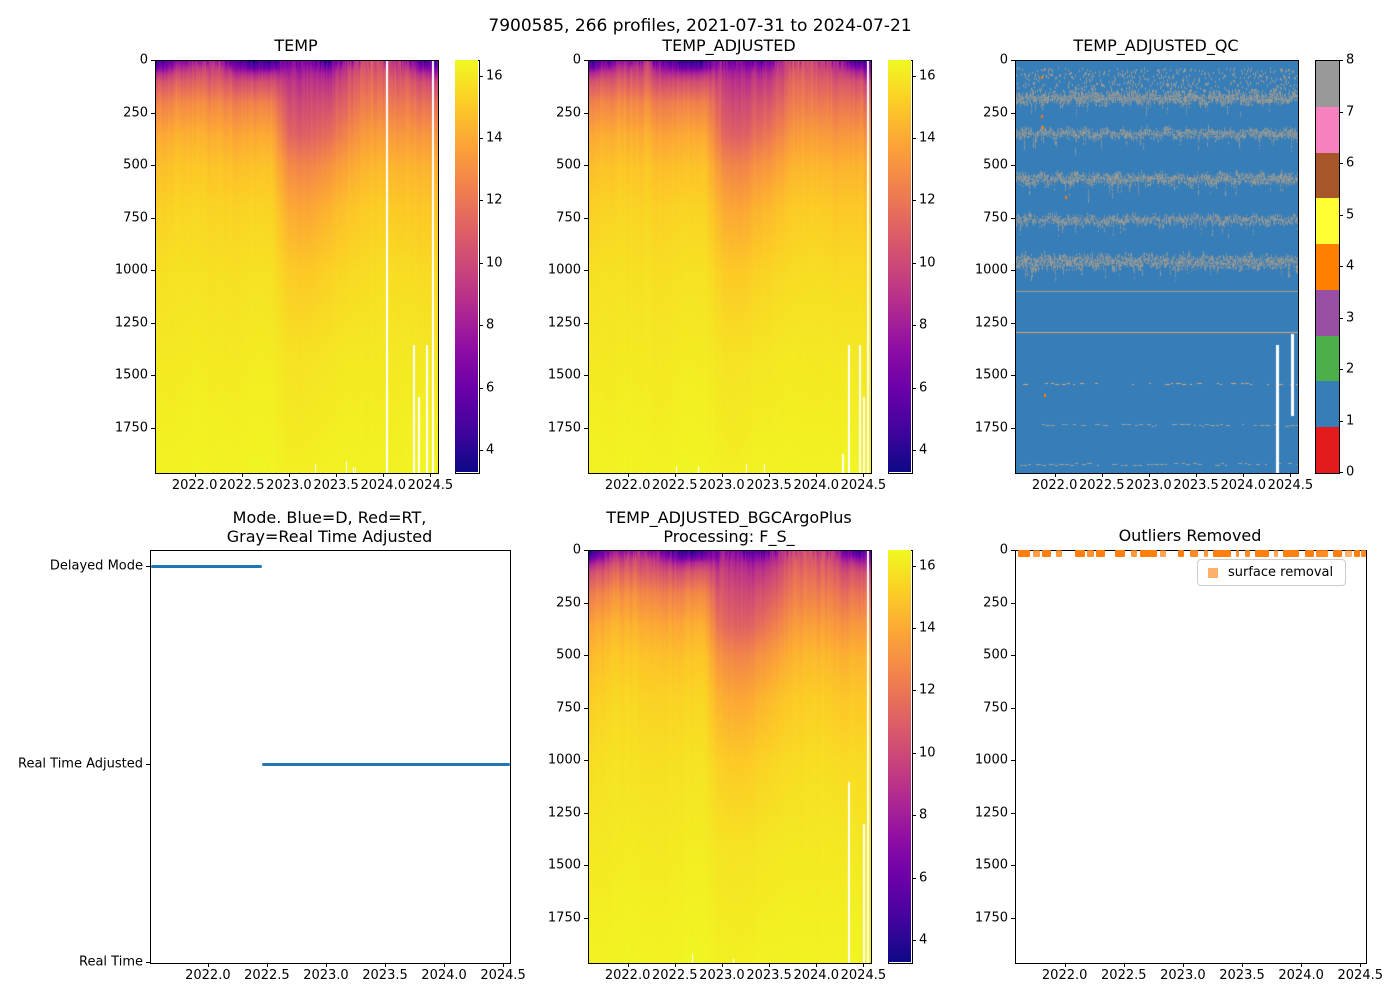  Describe the element at coordinates (1350, 472) in the screenshot. I see `colorbar-tick-label: 0` at that location.